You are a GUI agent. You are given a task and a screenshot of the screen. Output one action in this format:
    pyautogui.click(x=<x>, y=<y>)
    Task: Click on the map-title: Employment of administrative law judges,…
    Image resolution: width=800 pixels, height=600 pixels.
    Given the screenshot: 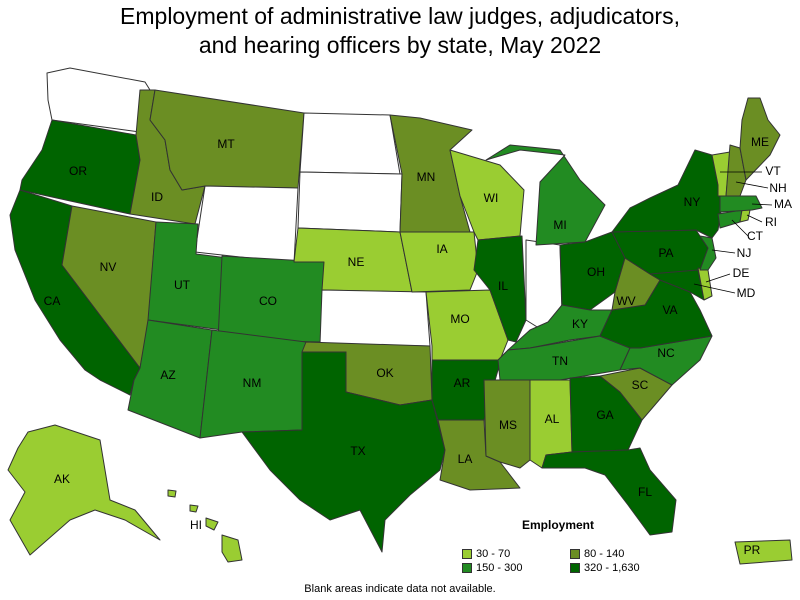 What is the action you would take?
    pyautogui.click(x=400, y=31)
    